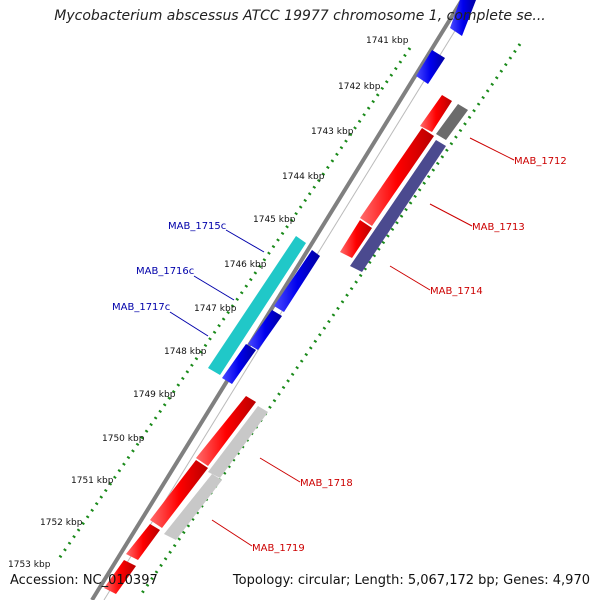  I want to click on tick-label: 1753 kbp, so click(29, 565).